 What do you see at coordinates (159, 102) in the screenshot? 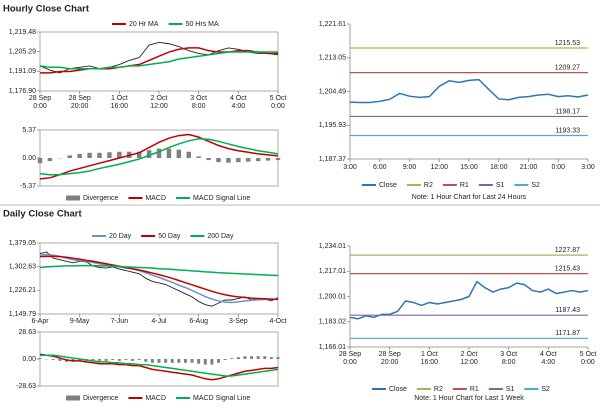
I see `x-tick-label: 2 Oct 12:00` at bounding box center [159, 102].